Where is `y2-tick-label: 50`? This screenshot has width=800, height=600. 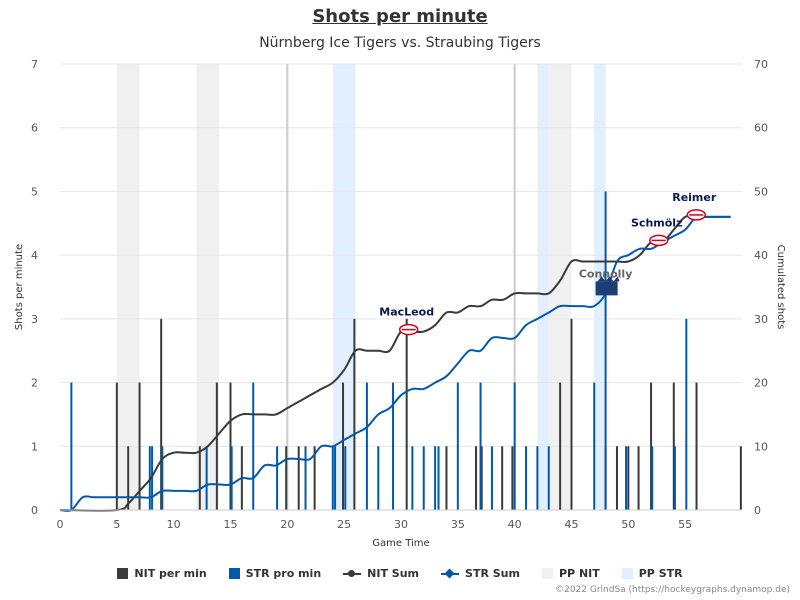
y2-tick-label: 50 is located at coordinates (761, 191).